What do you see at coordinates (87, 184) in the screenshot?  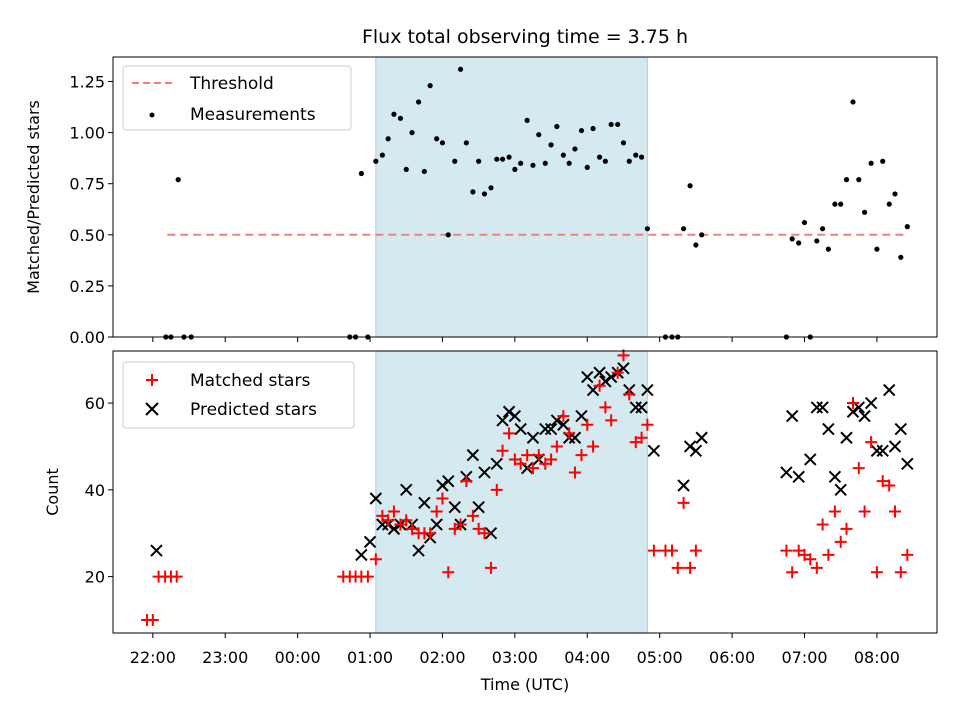 I see `top-ytick-label: 0.75` at bounding box center [87, 184].